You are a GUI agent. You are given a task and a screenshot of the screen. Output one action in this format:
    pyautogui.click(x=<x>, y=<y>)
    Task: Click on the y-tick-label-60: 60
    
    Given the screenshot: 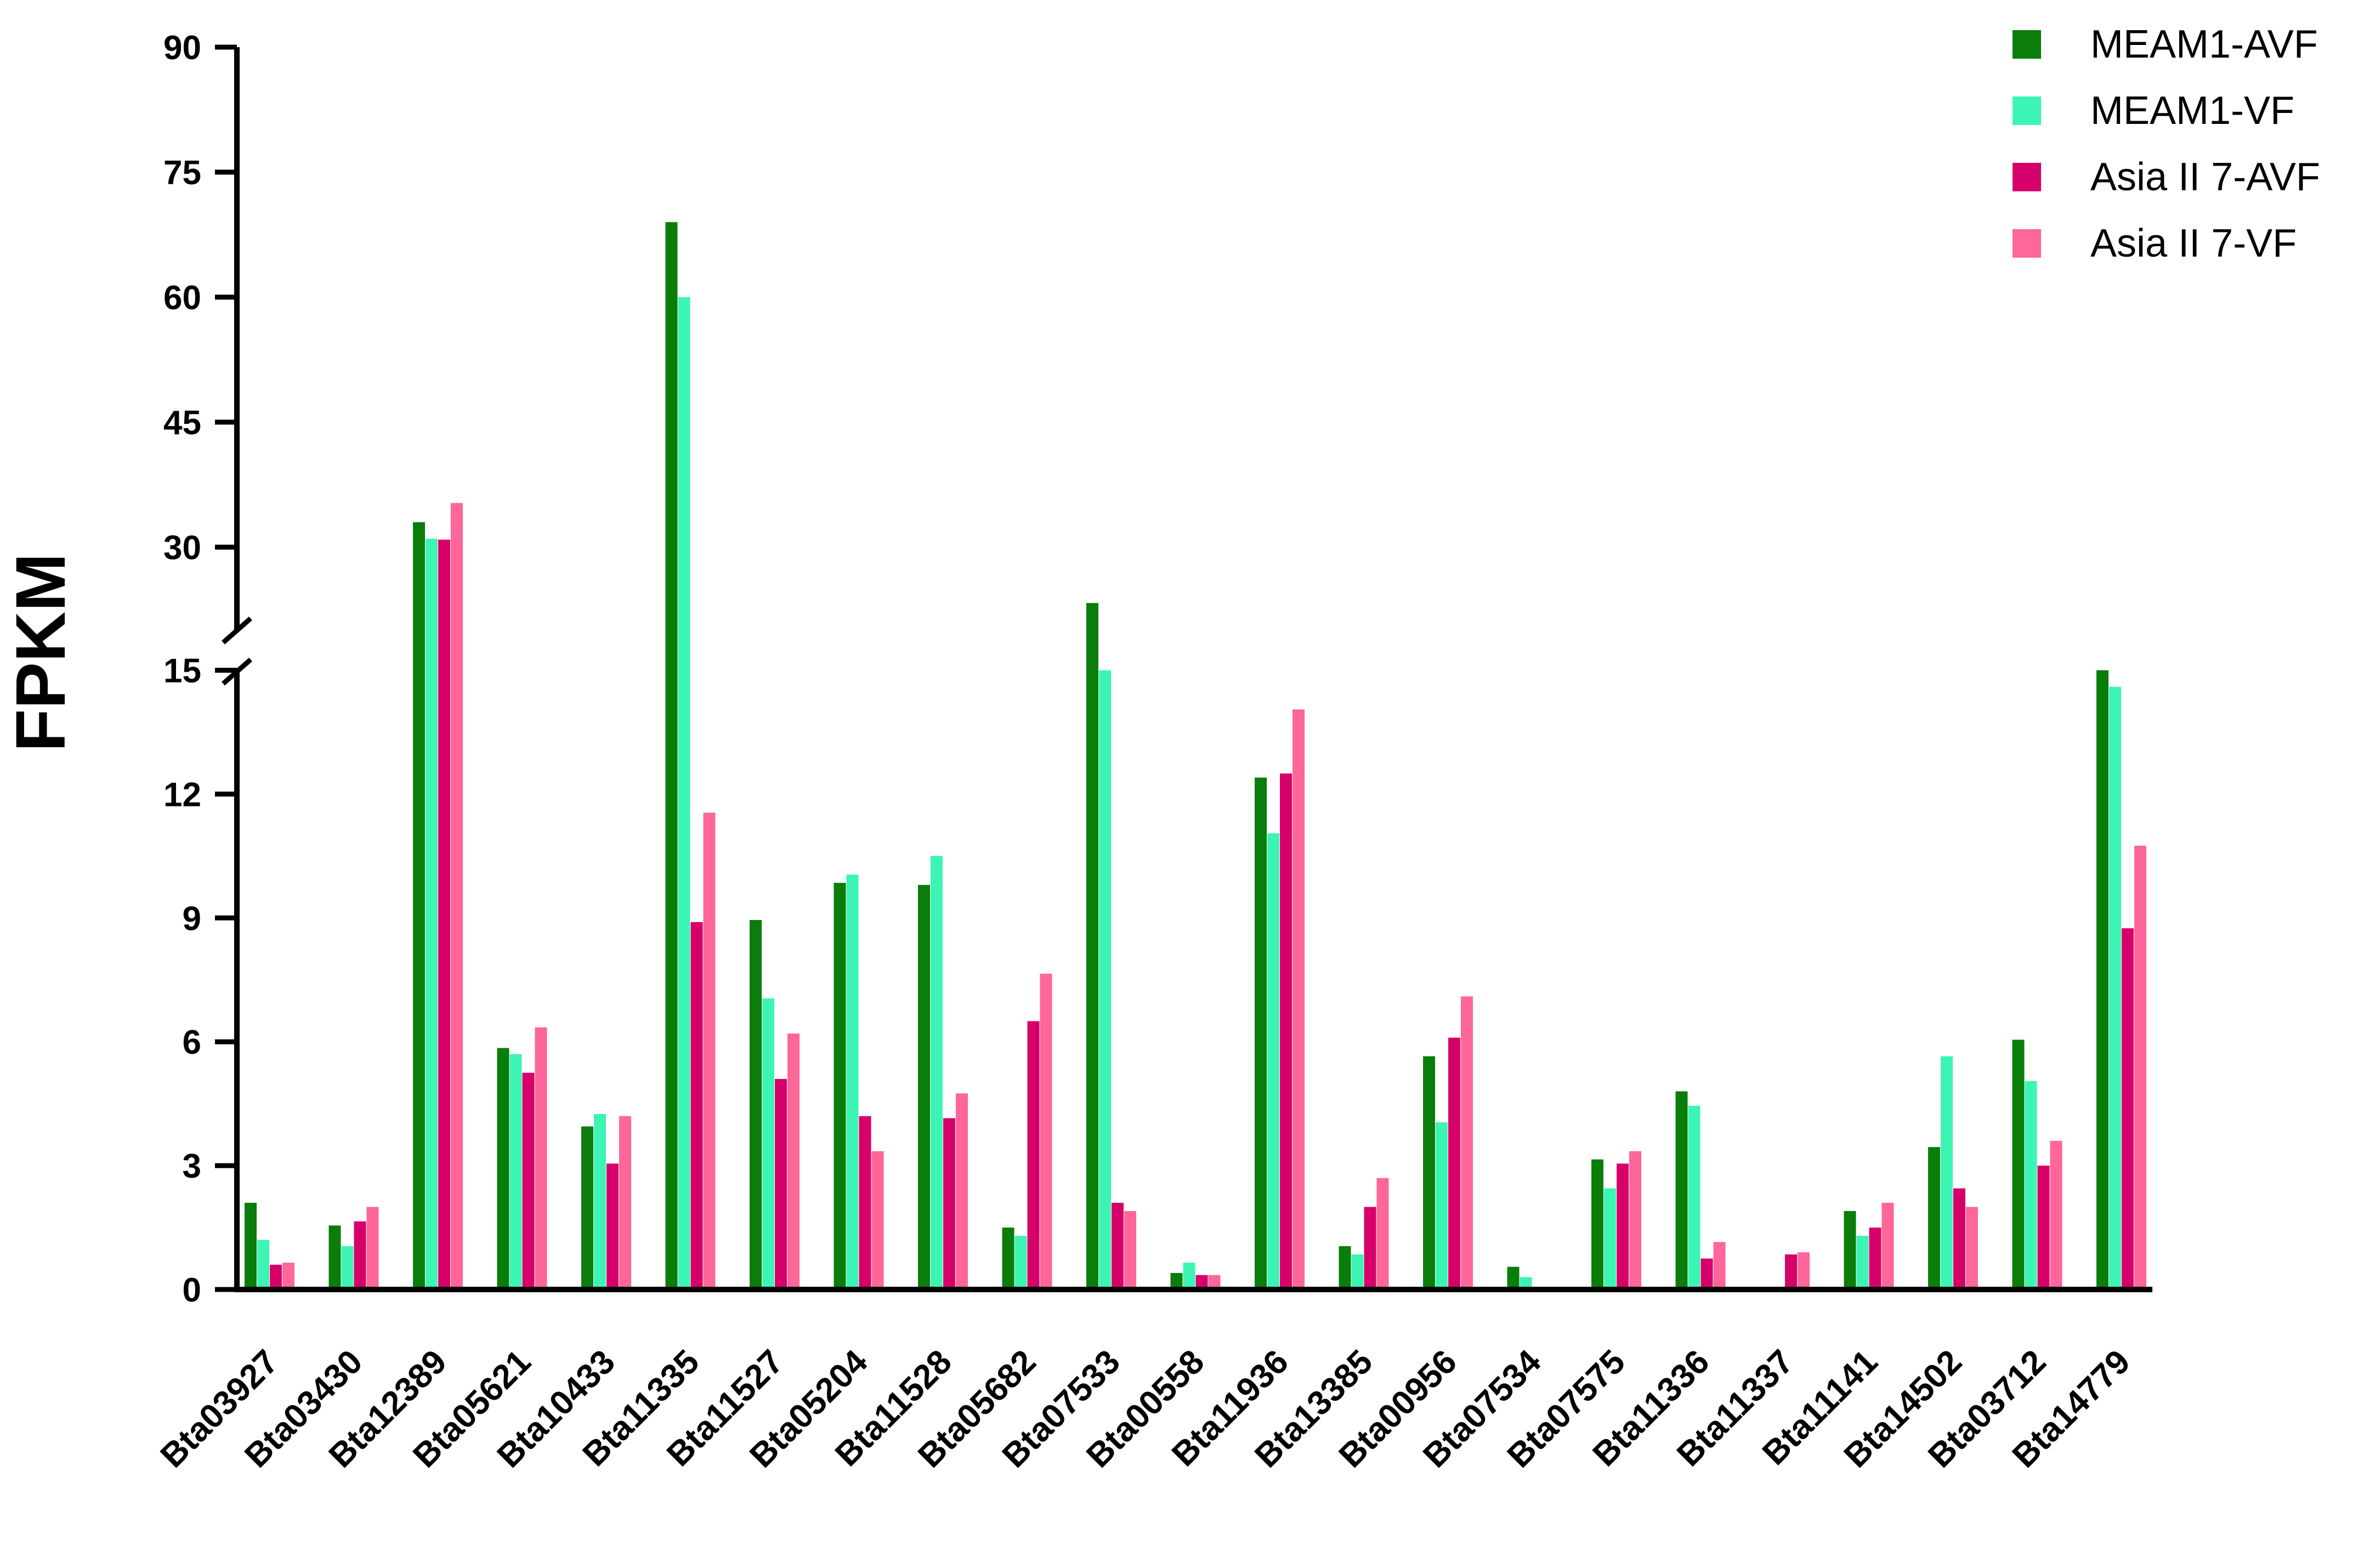 What is the action you would take?
    pyautogui.click(x=182, y=298)
    